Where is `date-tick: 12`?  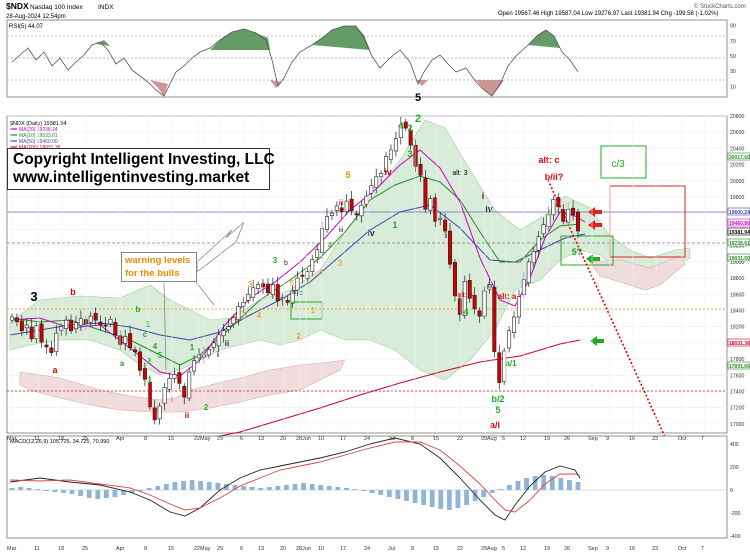
date-tick: 12 is located at coordinates (523, 439).